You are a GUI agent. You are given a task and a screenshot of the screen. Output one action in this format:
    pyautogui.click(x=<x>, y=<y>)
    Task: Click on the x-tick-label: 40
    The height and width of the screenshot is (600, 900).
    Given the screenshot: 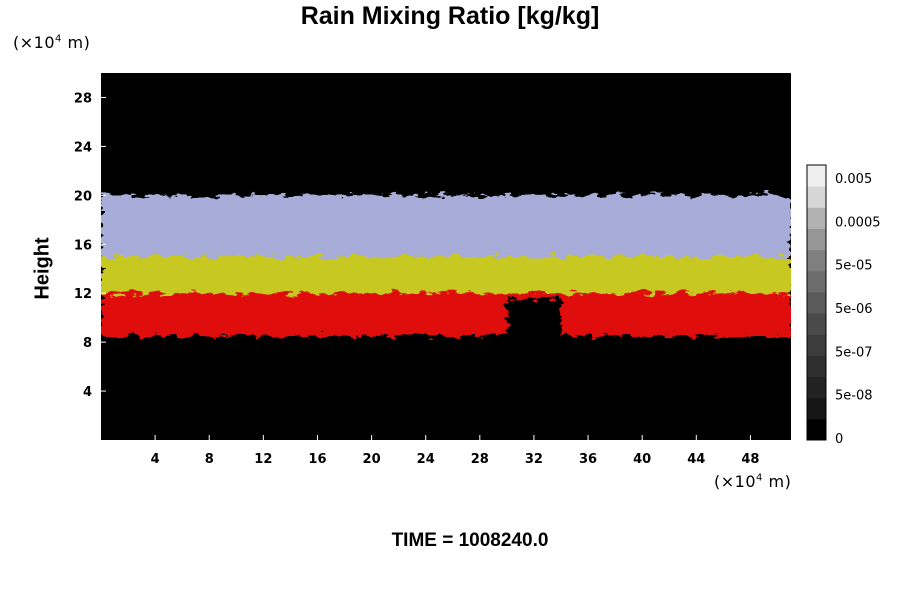 What is the action you would take?
    pyautogui.click(x=642, y=459)
    